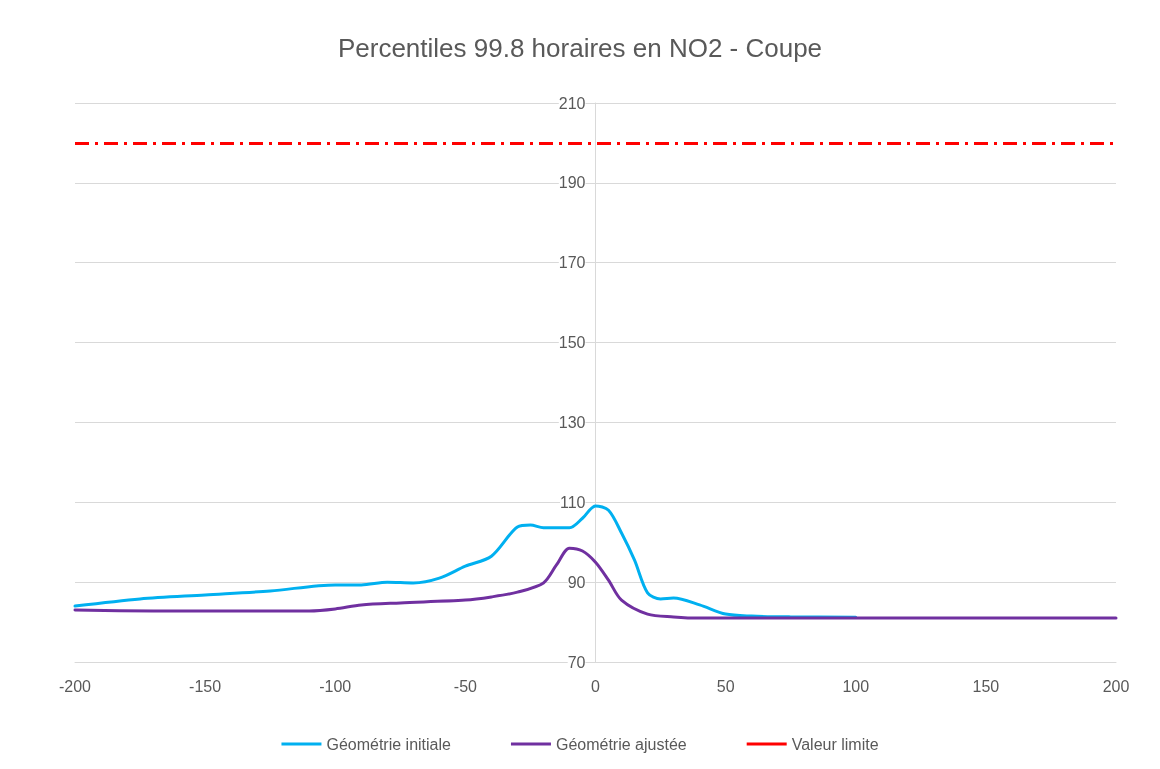 The height and width of the screenshot is (769, 1160). Describe the element at coordinates (572, 263) in the screenshot. I see `y-tick-label: 170` at that location.